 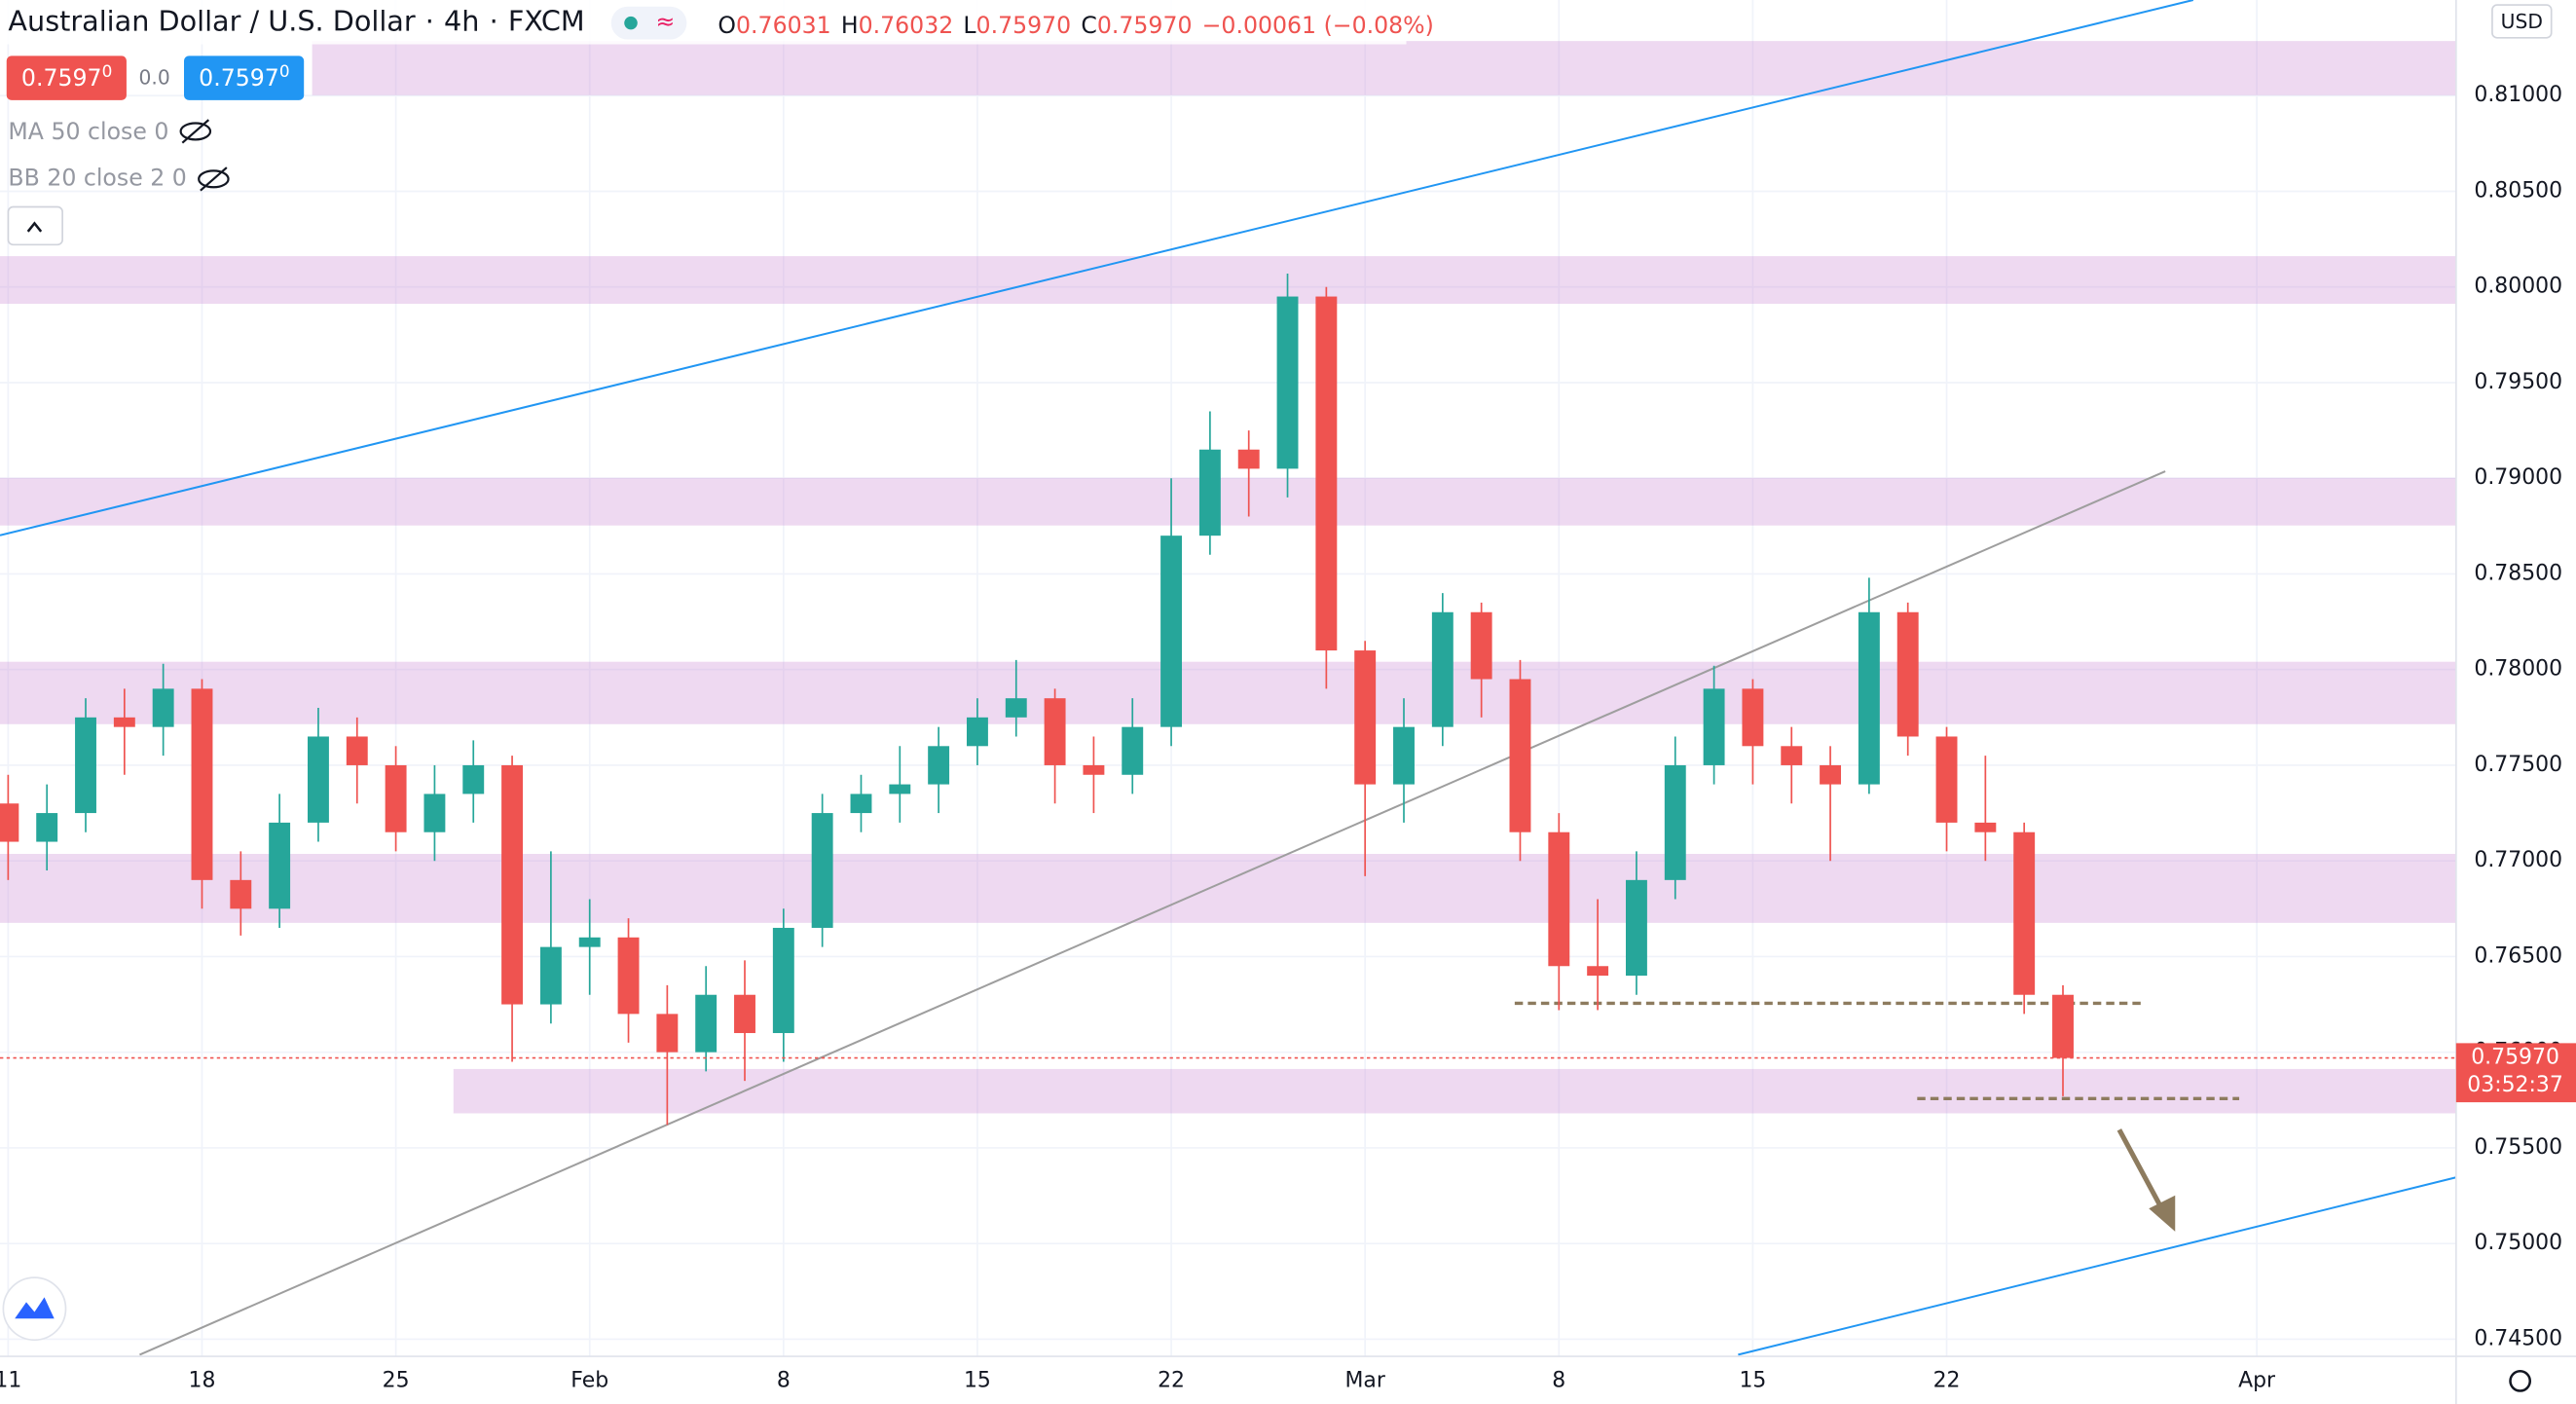 What do you see at coordinates (2518, 1147) in the screenshot?
I see `y-tick-label: 0.75500` at bounding box center [2518, 1147].